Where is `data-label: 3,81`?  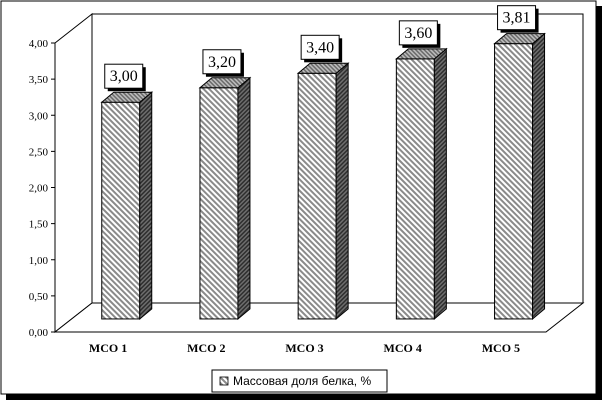
data-label: 3,81 is located at coordinates (518, 19).